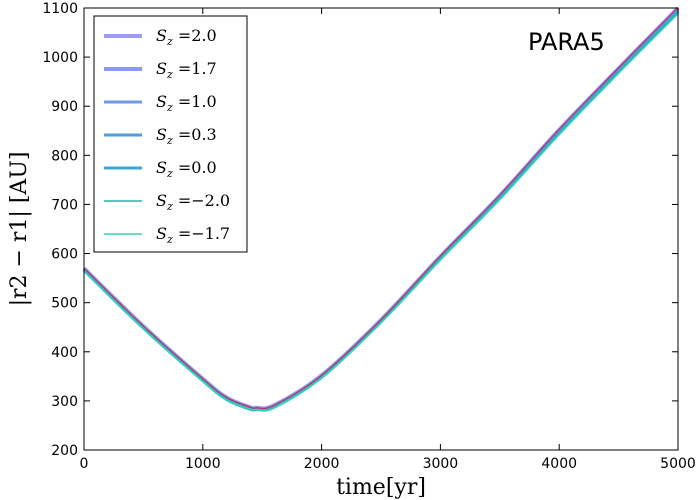 This screenshot has width=700, height=500. I want to click on legend-label: Sz =1.0, so click(186, 103).